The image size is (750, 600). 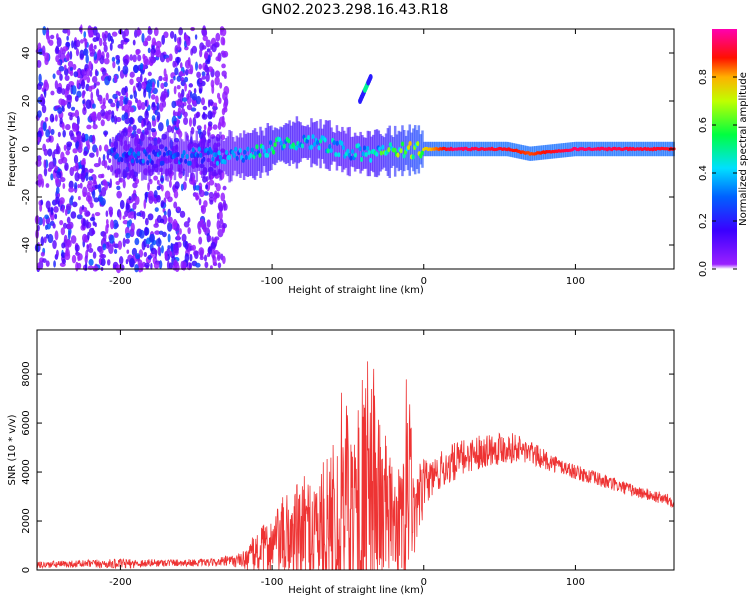 What do you see at coordinates (120, 582) in the screenshot?
I see `x-tick-label: -200` at bounding box center [120, 582].